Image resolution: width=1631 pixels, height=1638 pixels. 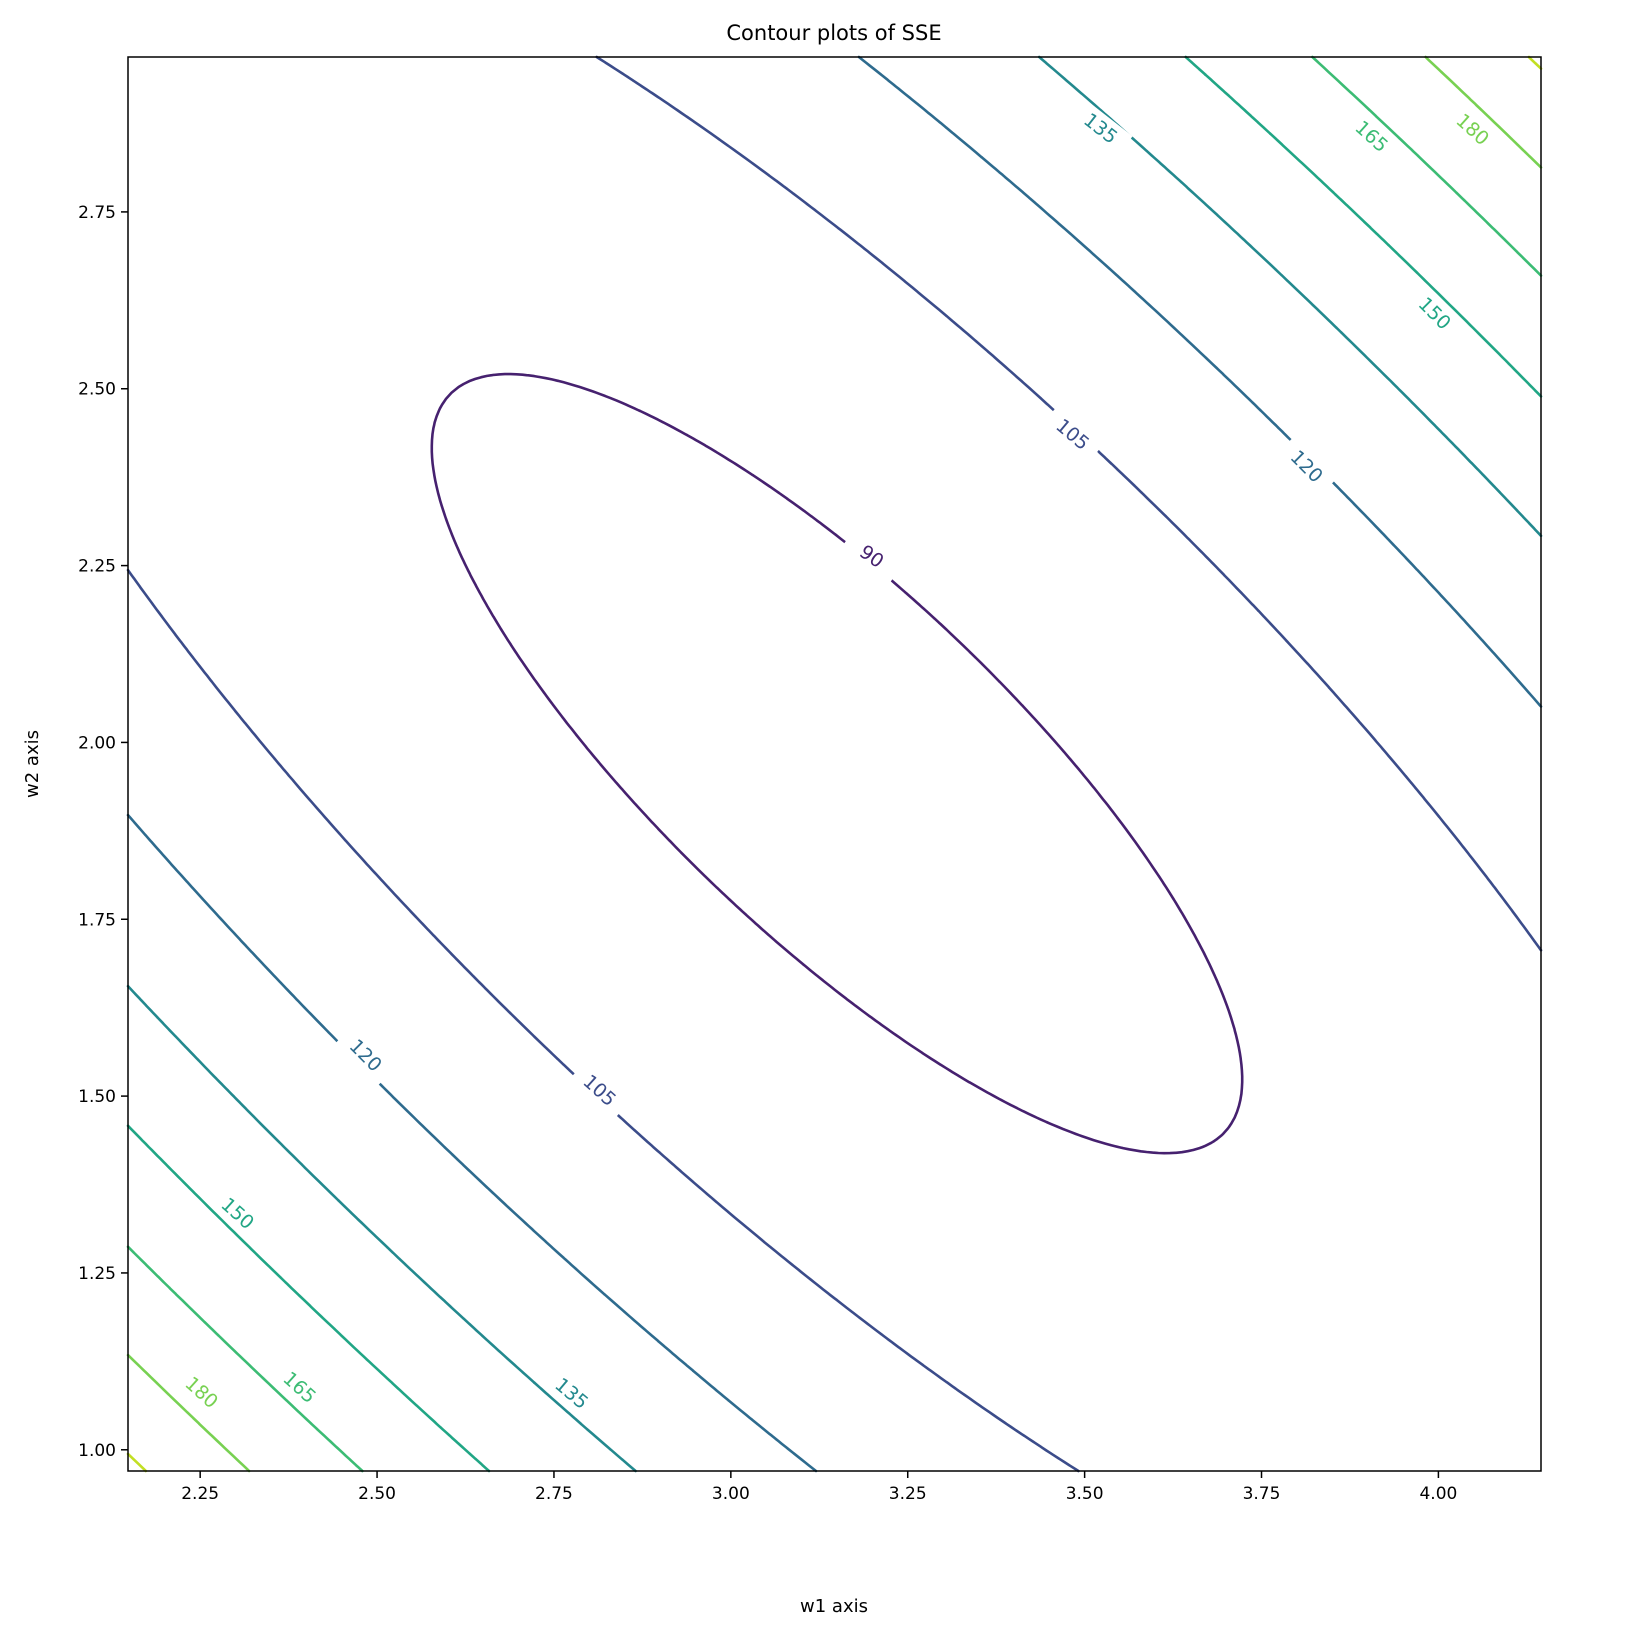 What do you see at coordinates (731, 1494) in the screenshot?
I see `x-tick-label: 3.00` at bounding box center [731, 1494].